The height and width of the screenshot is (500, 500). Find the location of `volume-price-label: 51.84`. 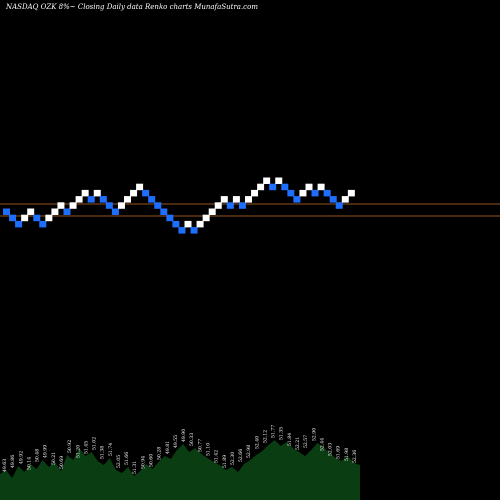

volume-price-label: 51.84 is located at coordinates (290, 439).